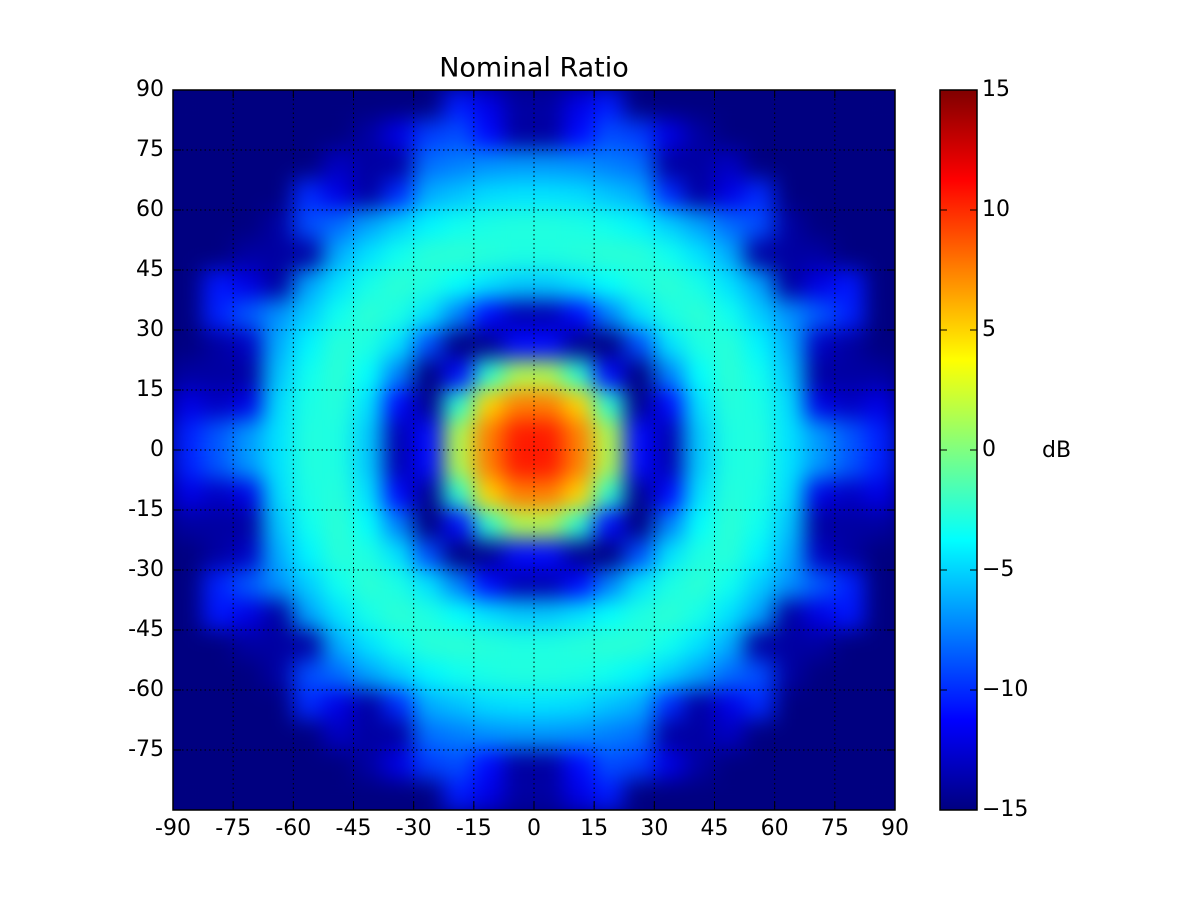  What do you see at coordinates (998, 569) in the screenshot?
I see `colorbar-tick-label: −5` at bounding box center [998, 569].